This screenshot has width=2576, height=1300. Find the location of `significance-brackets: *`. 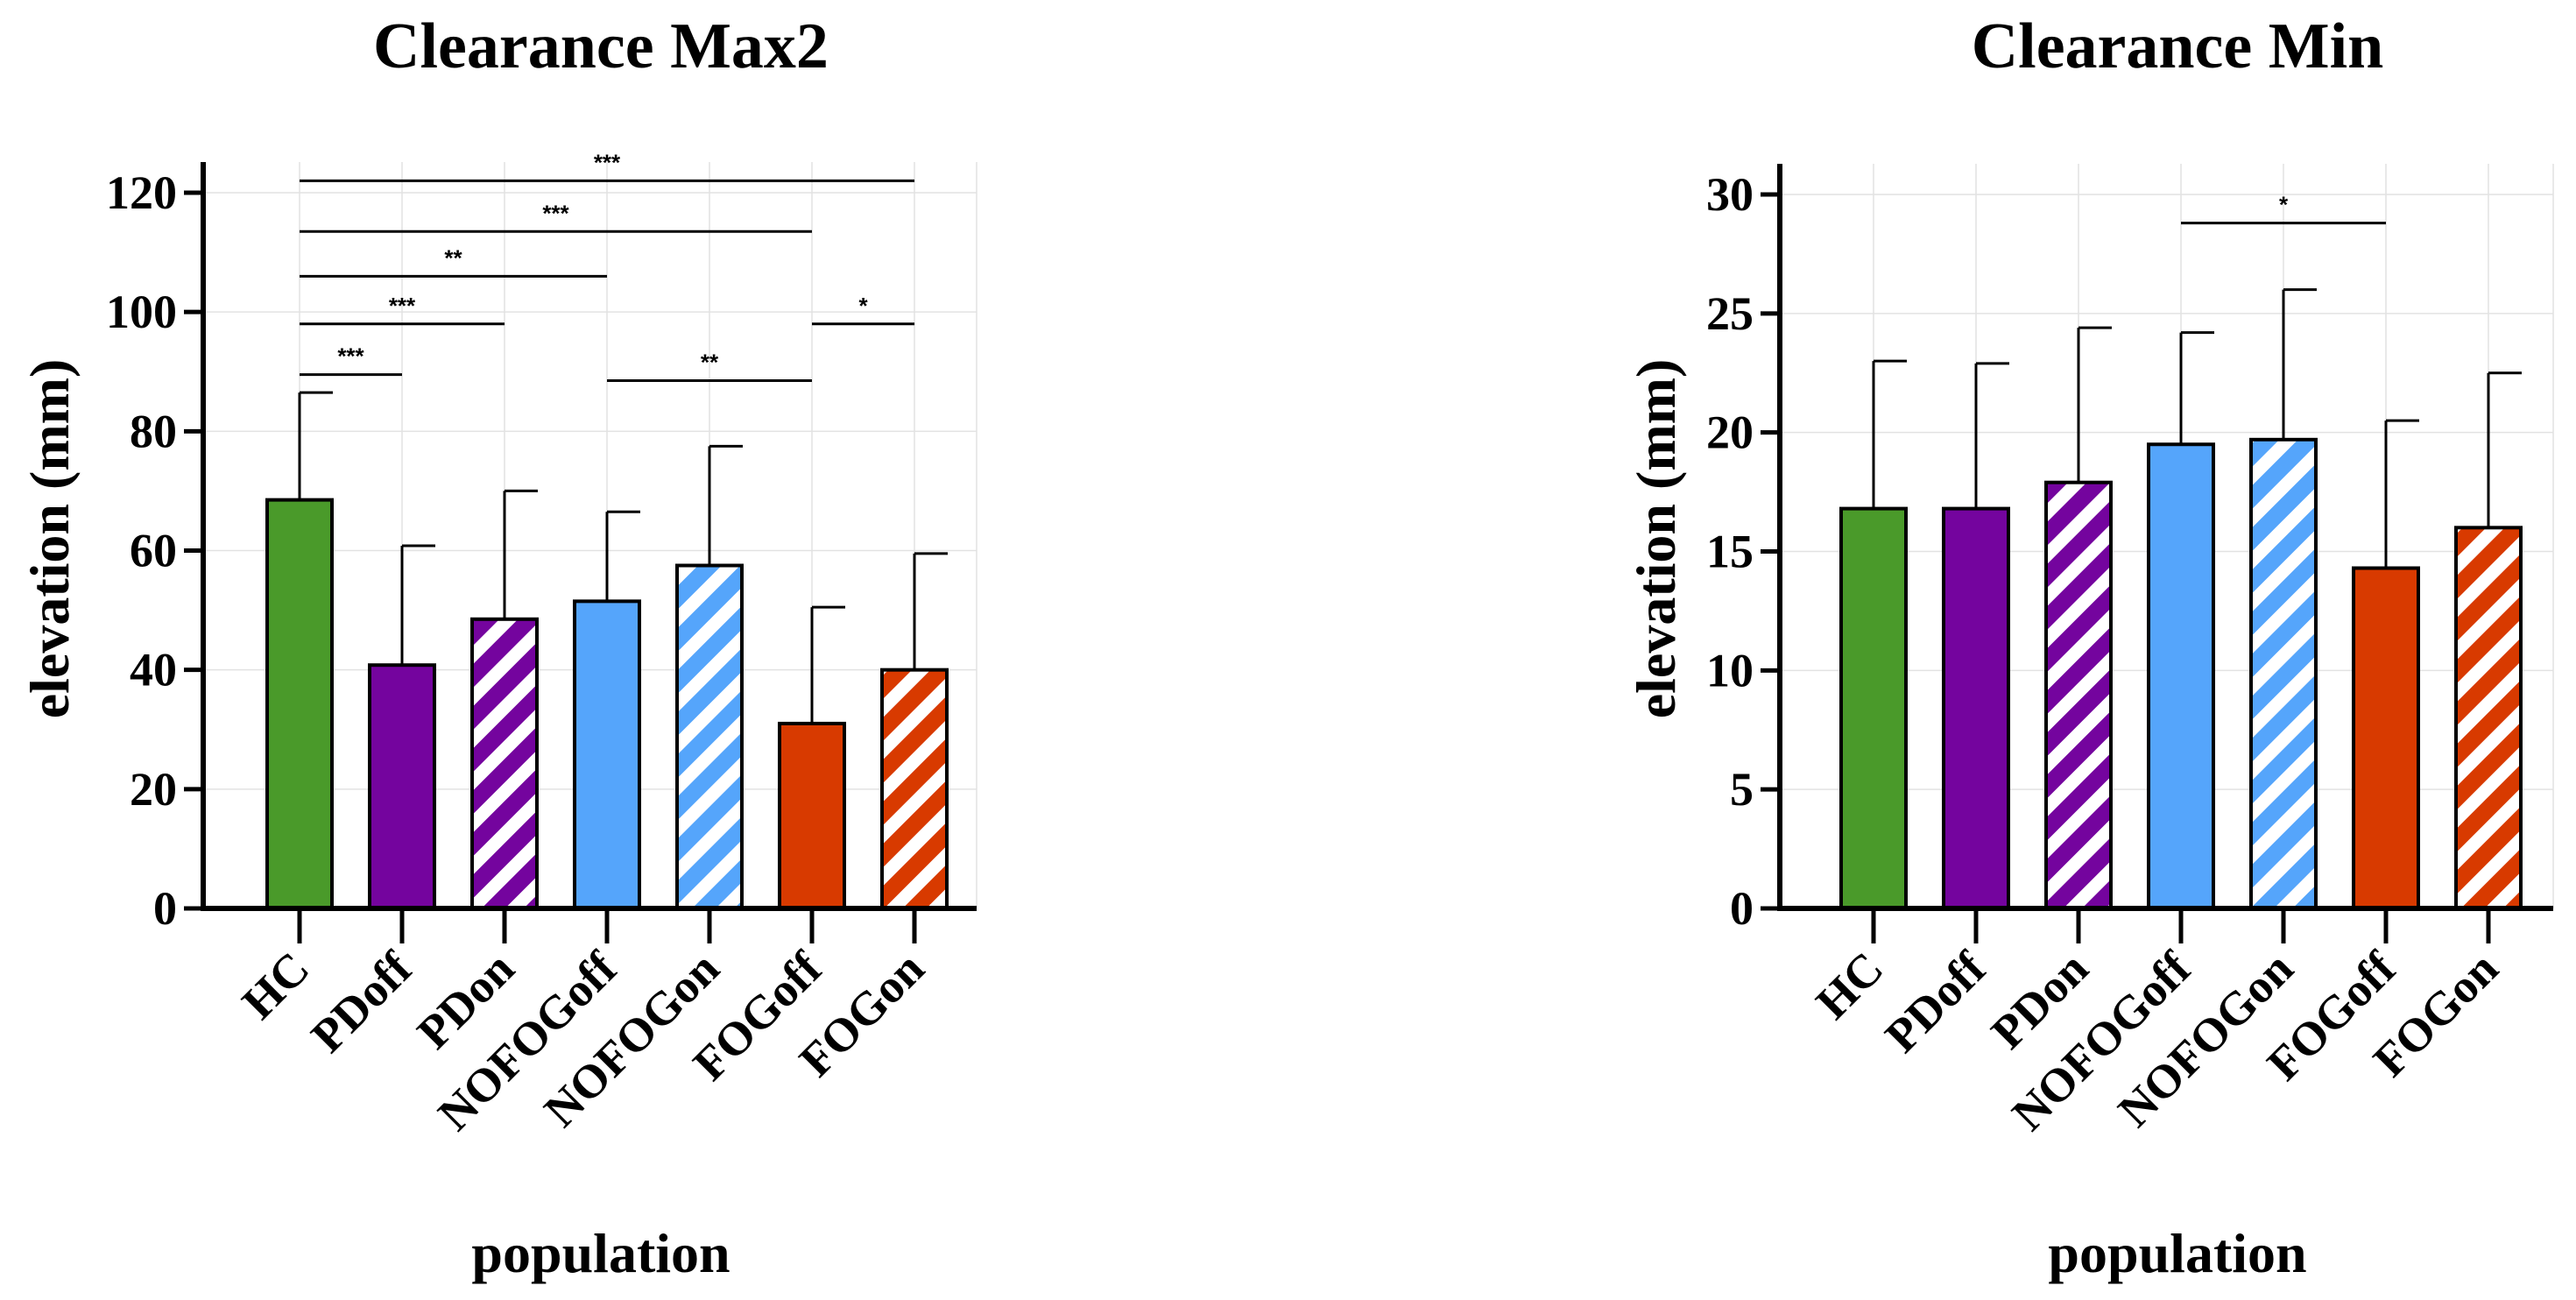

significance-brackets: * is located at coordinates (2283, 208).